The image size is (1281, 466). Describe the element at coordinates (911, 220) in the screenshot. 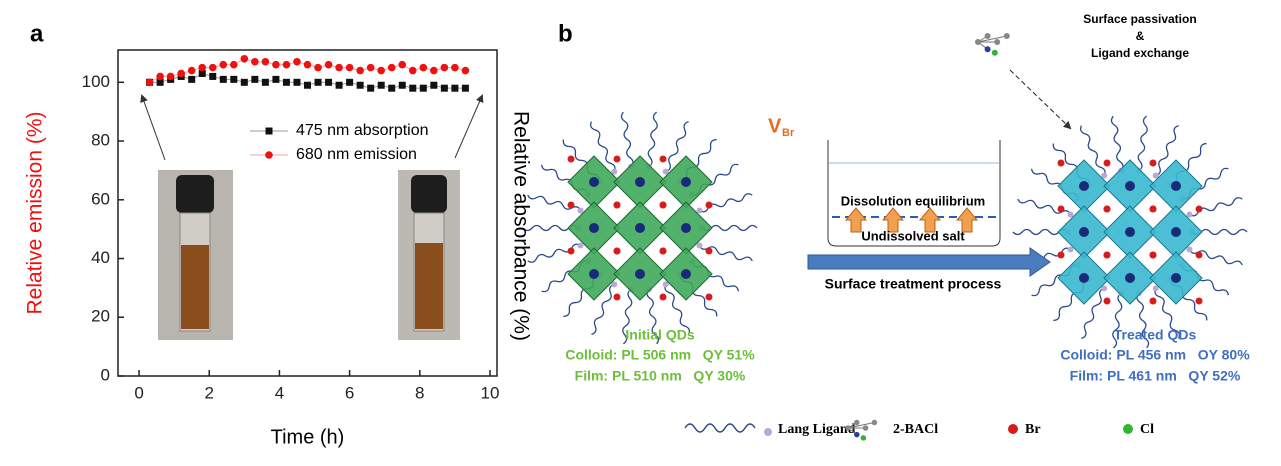

I see `upward-arrows` at that location.